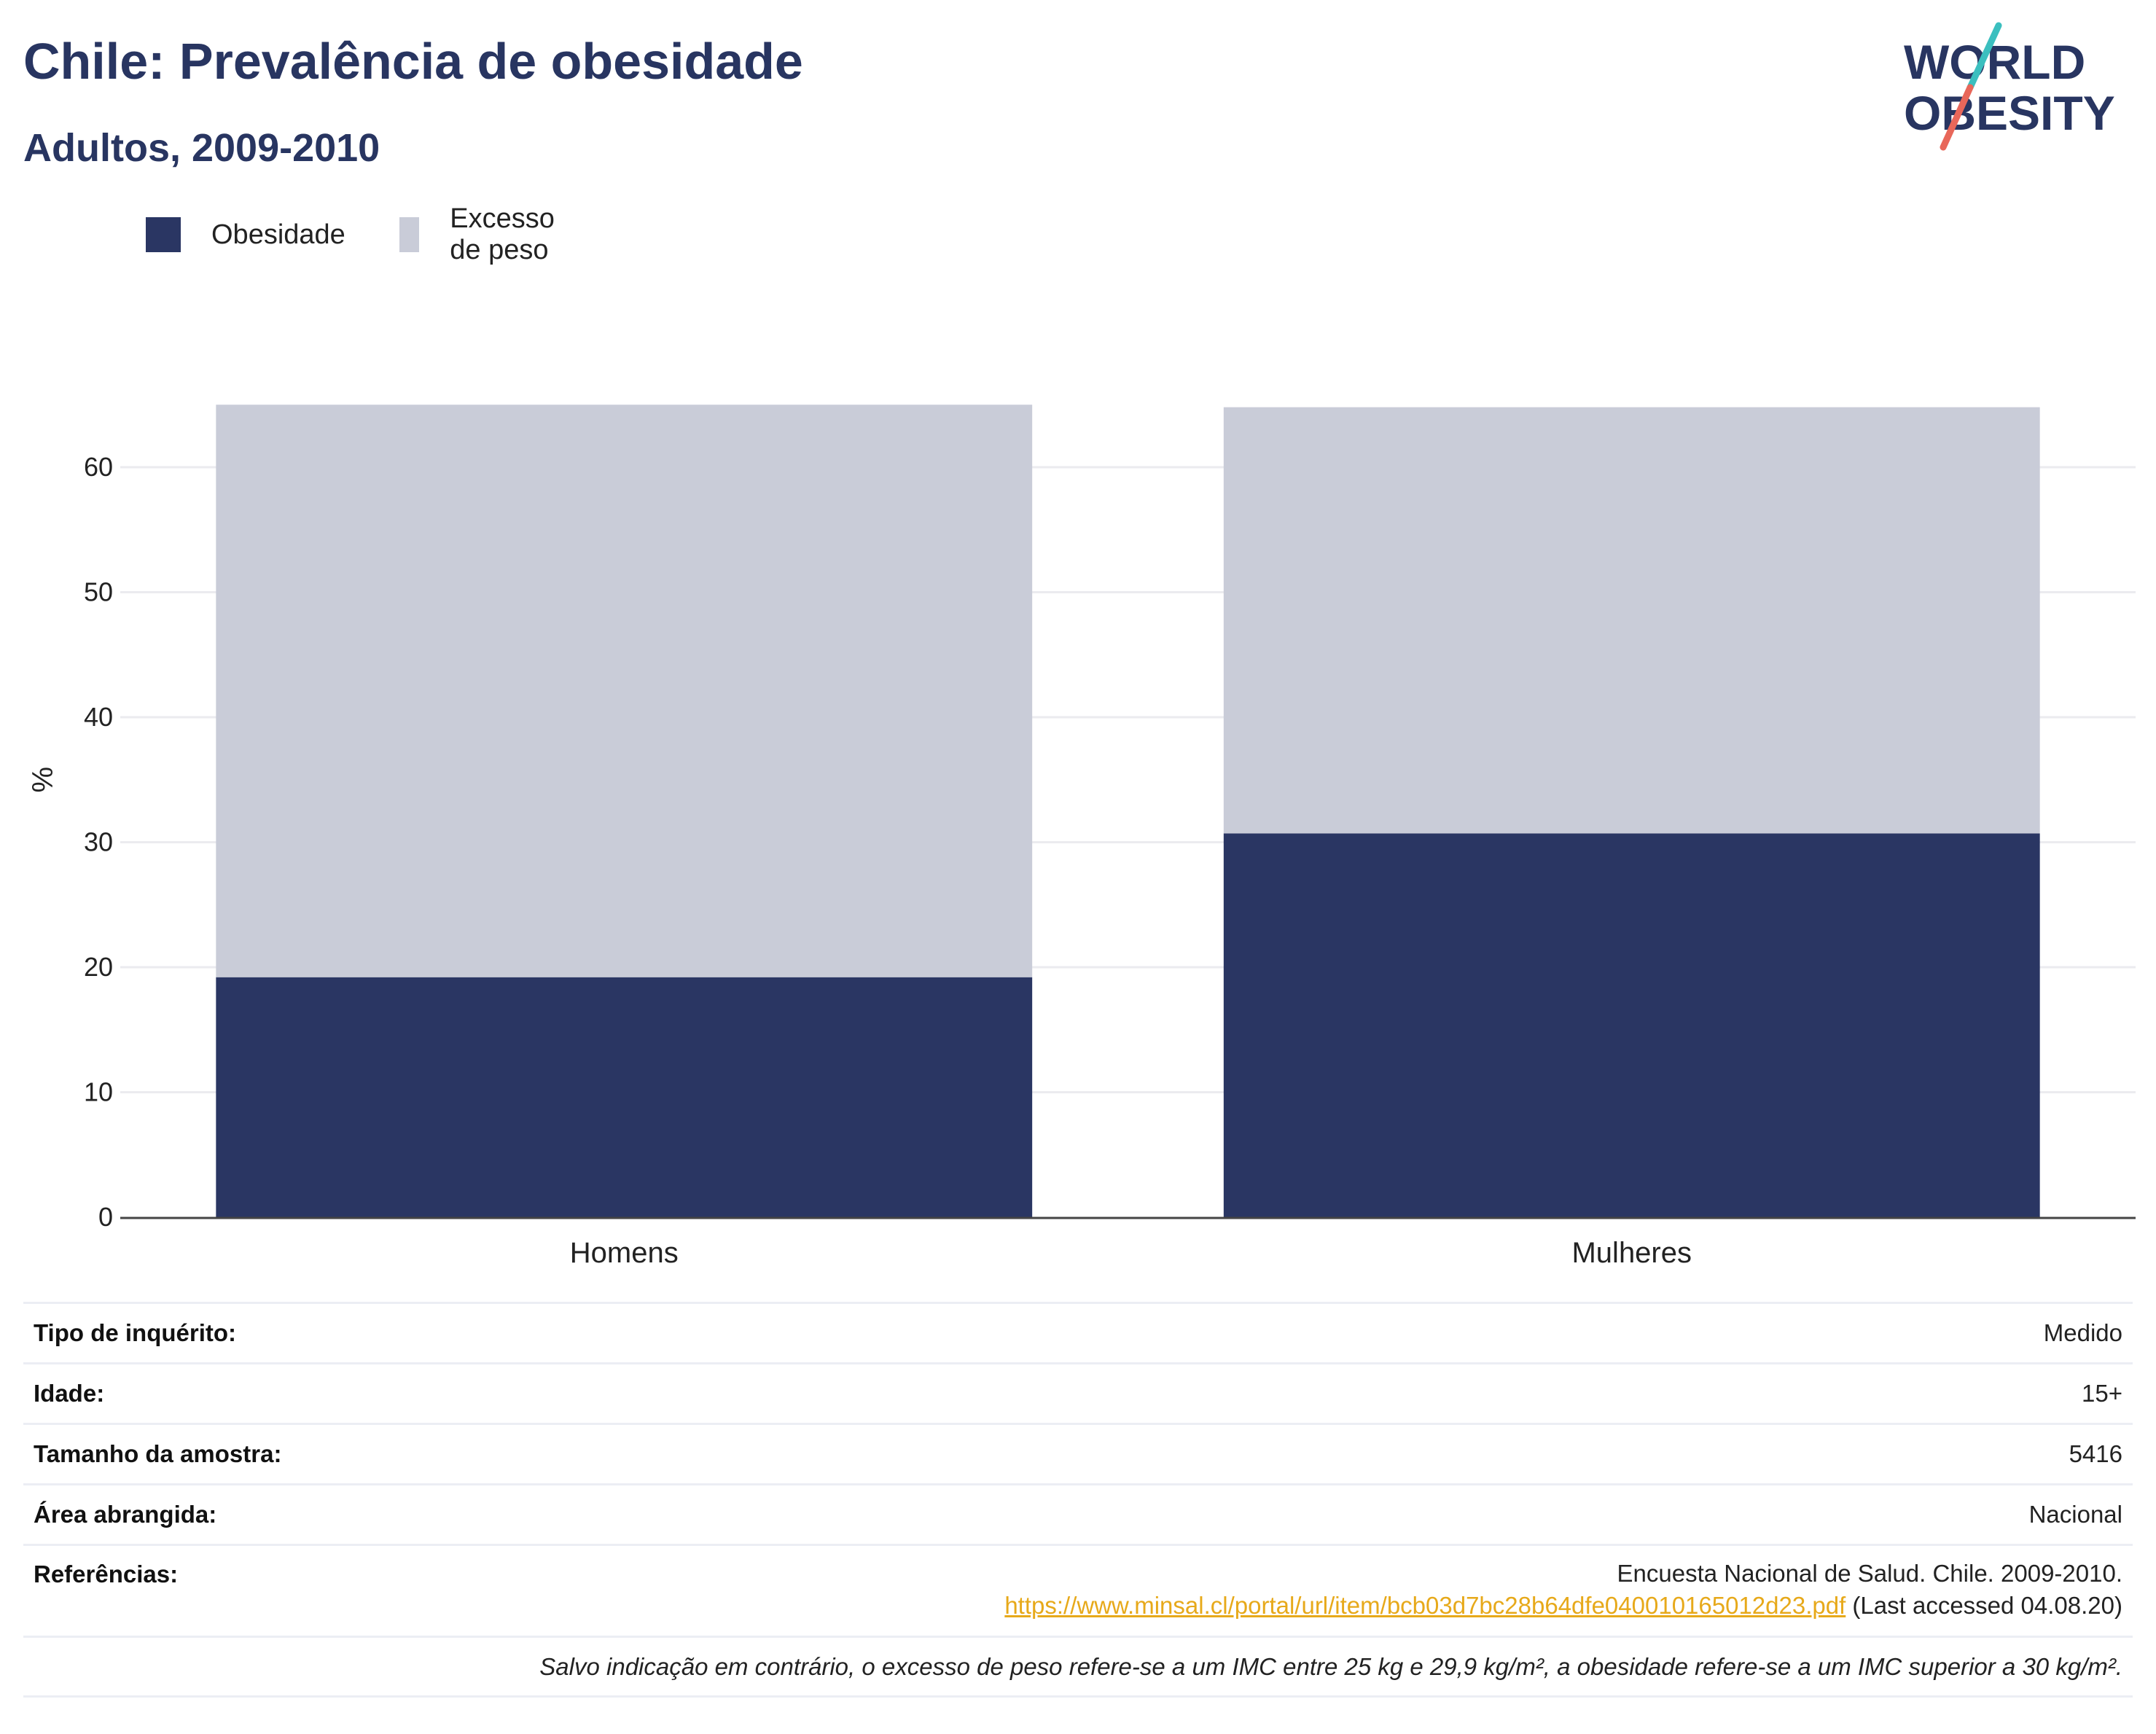 Image resolution: width=2156 pixels, height=1734 pixels. What do you see at coordinates (105, 1217) in the screenshot?
I see `y-tick-label: 0` at bounding box center [105, 1217].